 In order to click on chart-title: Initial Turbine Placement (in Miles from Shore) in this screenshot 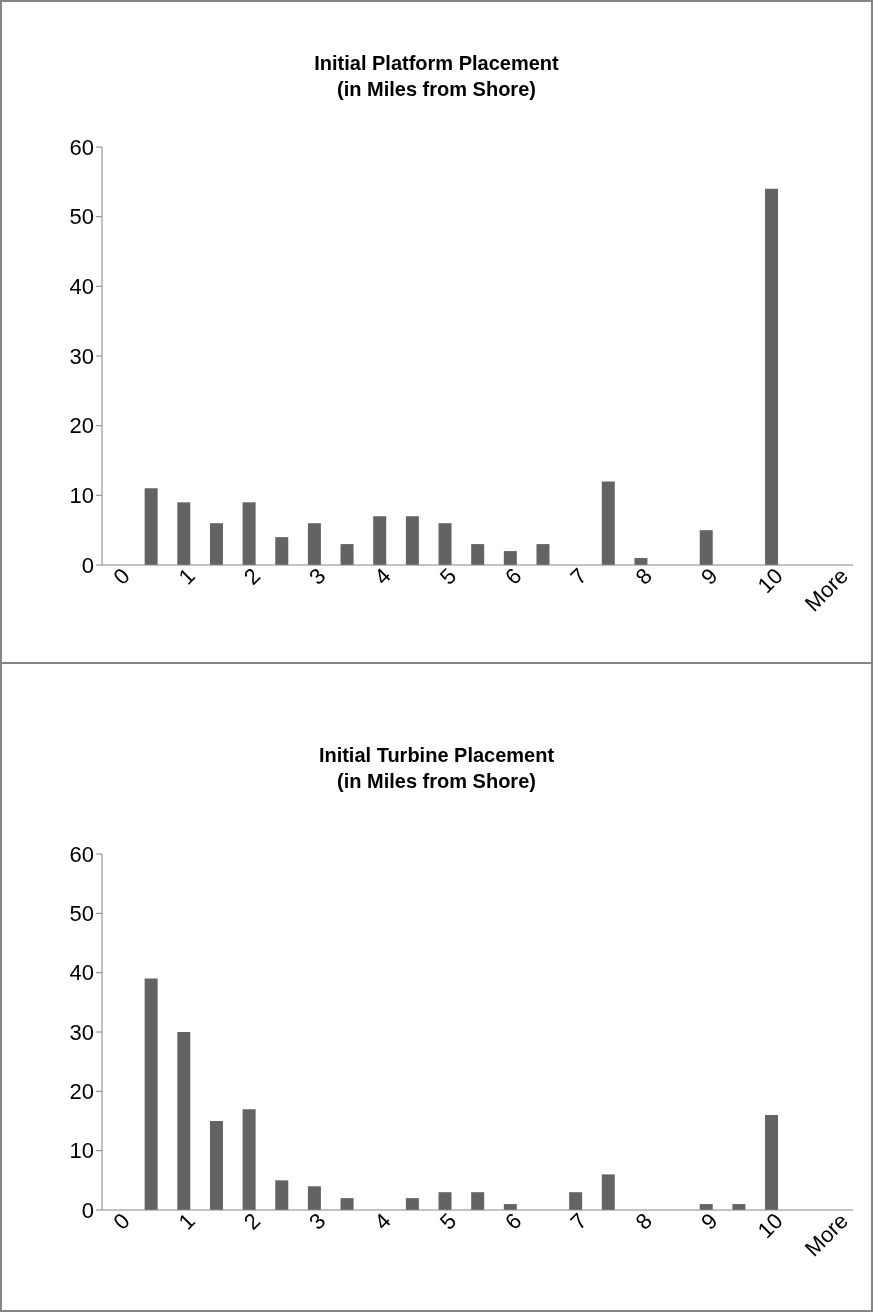, I will do `click(436, 768)`.